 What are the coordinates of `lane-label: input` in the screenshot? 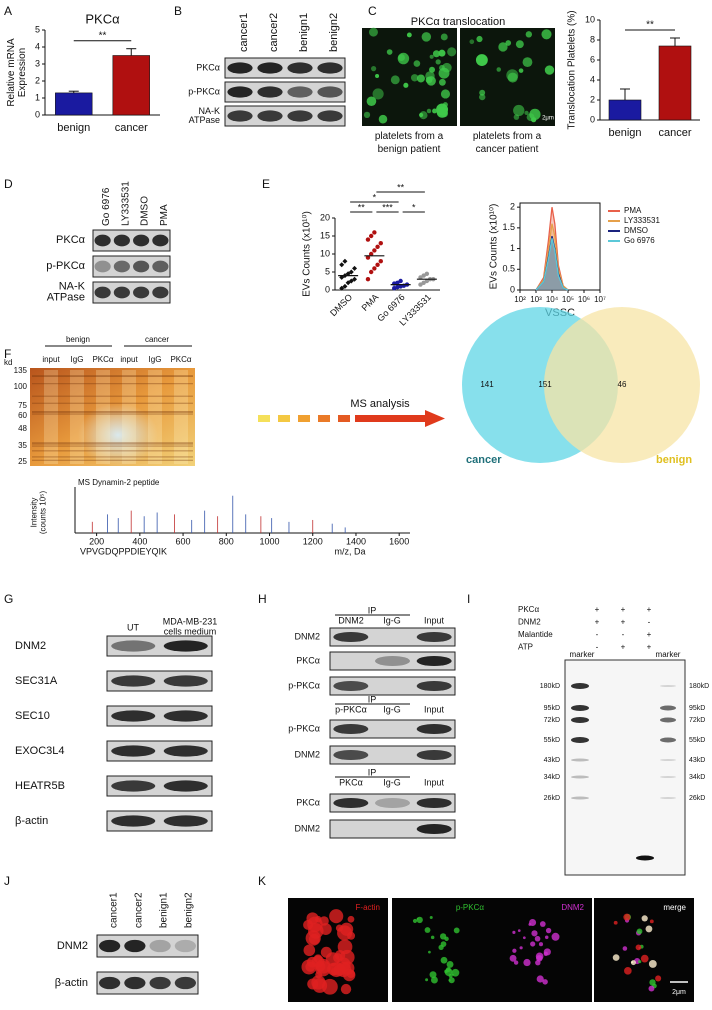 It's located at (129, 359).